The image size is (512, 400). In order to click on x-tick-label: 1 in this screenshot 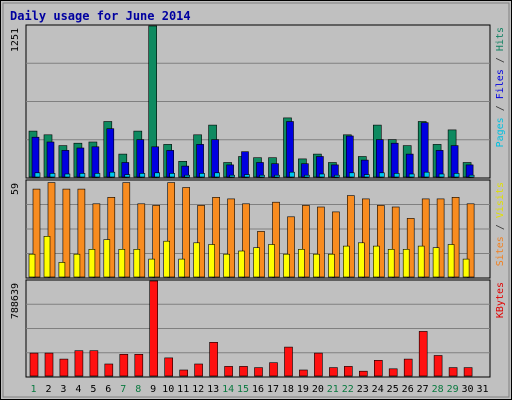, I will do `click(33, 389)`.